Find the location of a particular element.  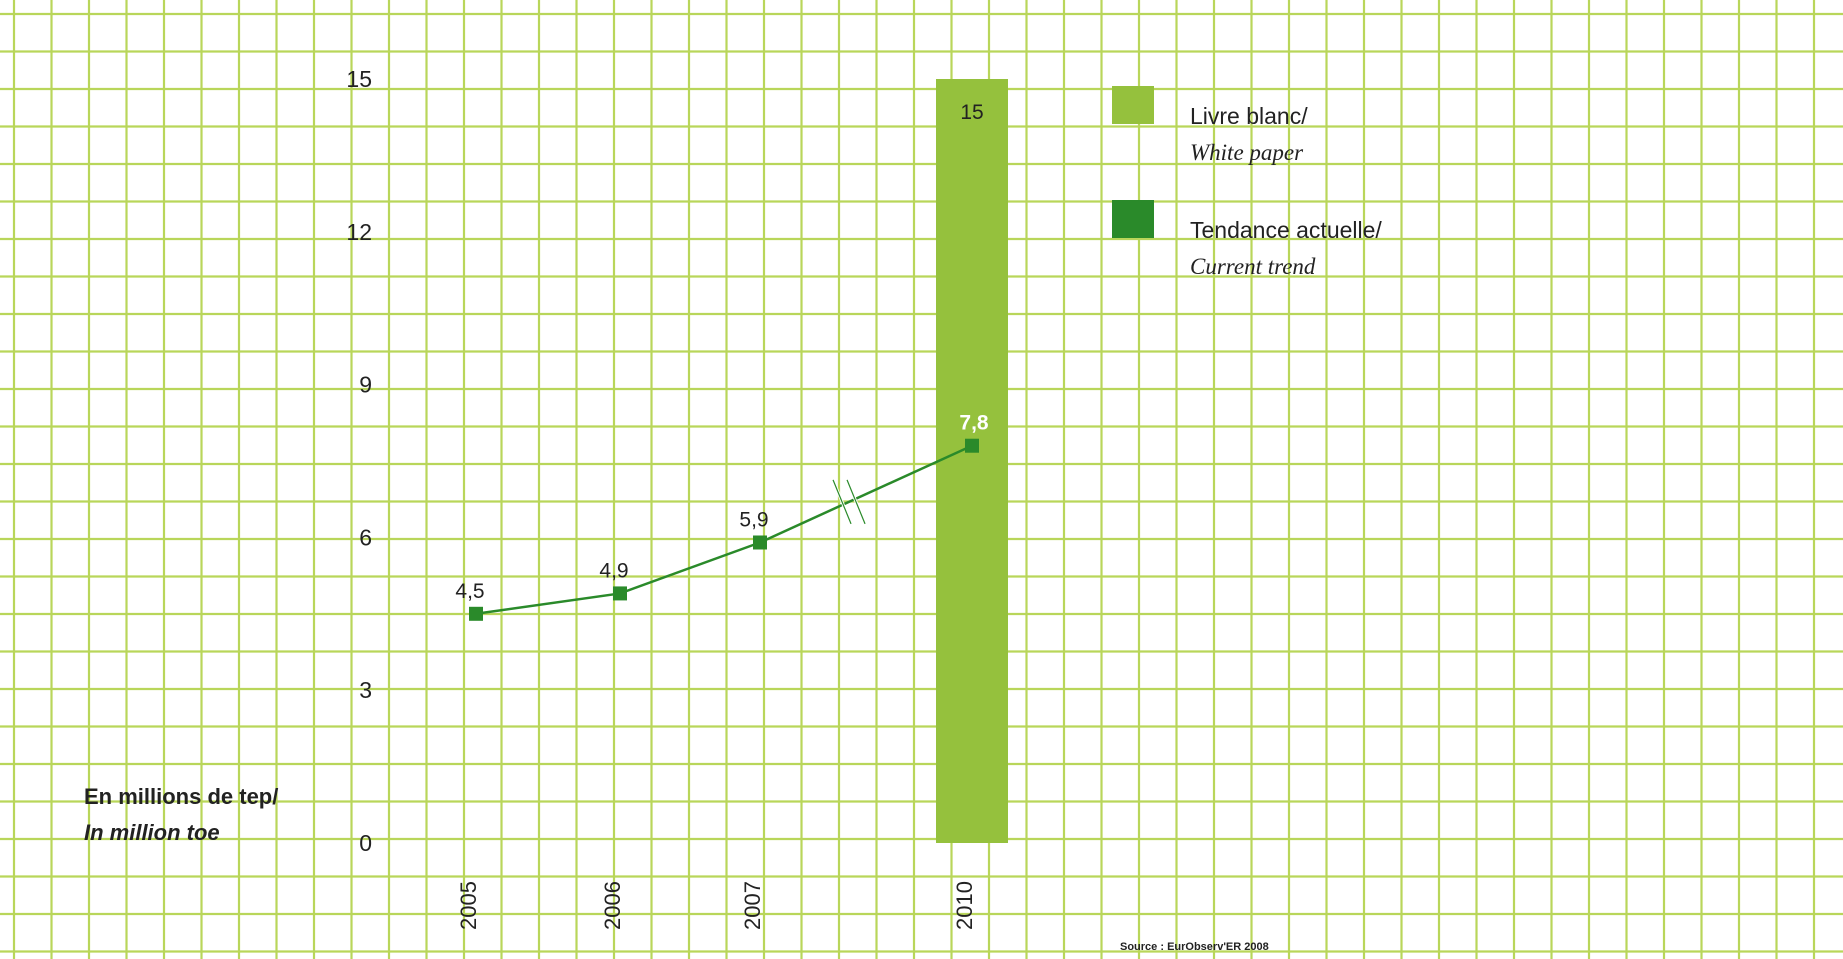

y-tick-label: 9 is located at coordinates (365, 385).